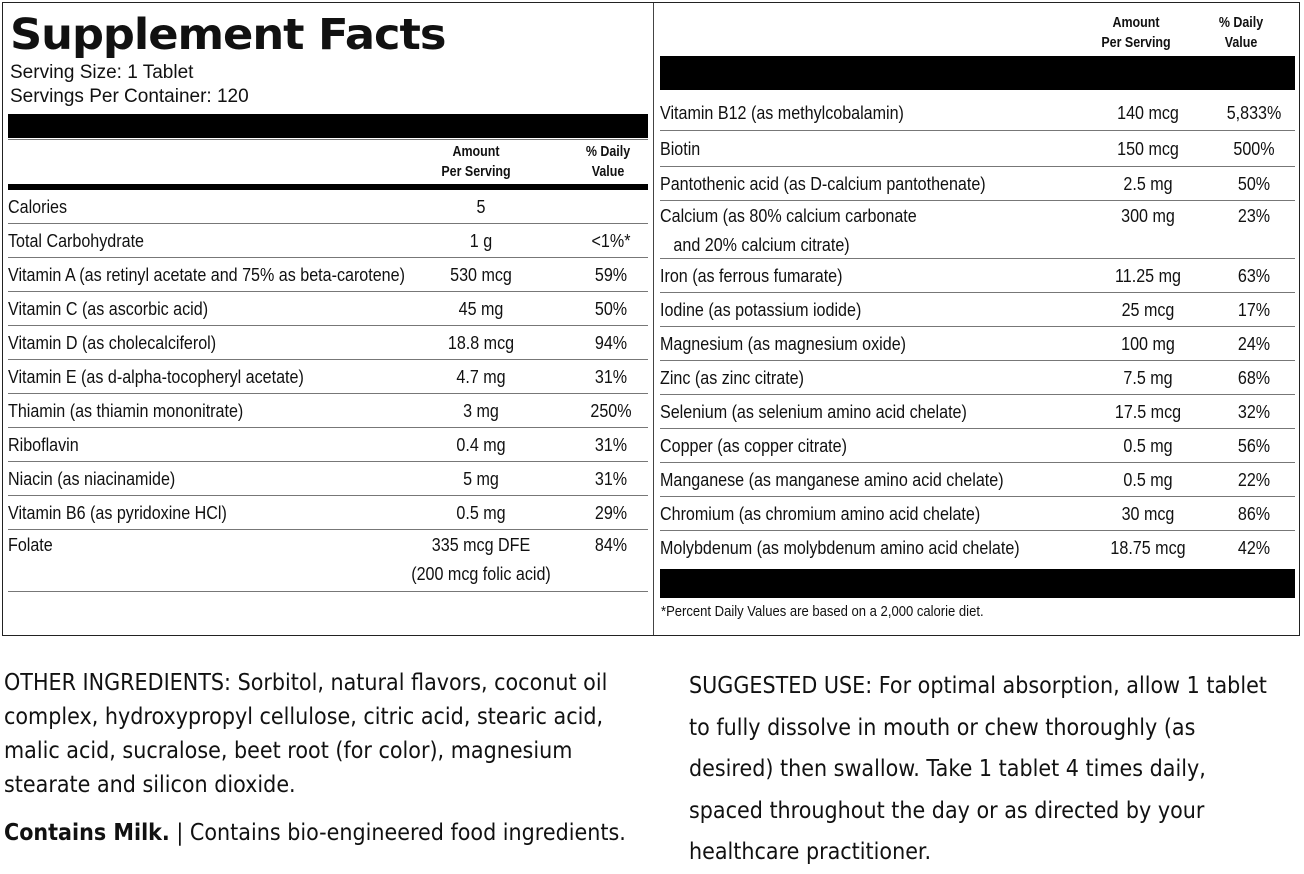 Image resolution: width=1304 pixels, height=874 pixels. What do you see at coordinates (328, 126) in the screenshot?
I see `left-top-bar` at bounding box center [328, 126].